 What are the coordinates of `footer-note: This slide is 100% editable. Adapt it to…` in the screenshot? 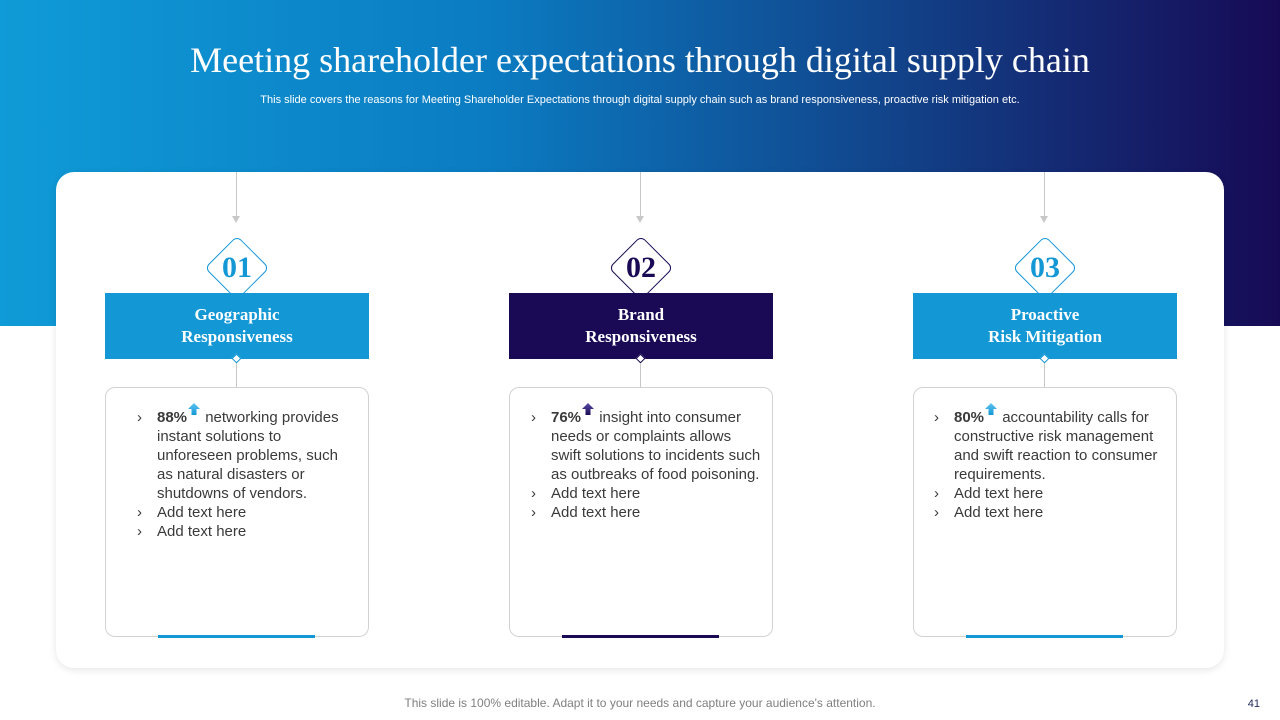 It's located at (640, 703).